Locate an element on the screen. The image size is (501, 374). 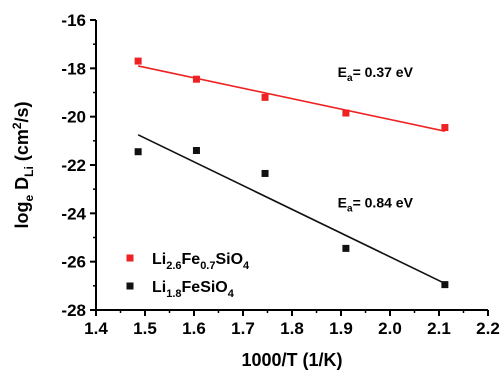
legend-label-red: Li2.6Fe0.7SiO4 is located at coordinates (201, 261).